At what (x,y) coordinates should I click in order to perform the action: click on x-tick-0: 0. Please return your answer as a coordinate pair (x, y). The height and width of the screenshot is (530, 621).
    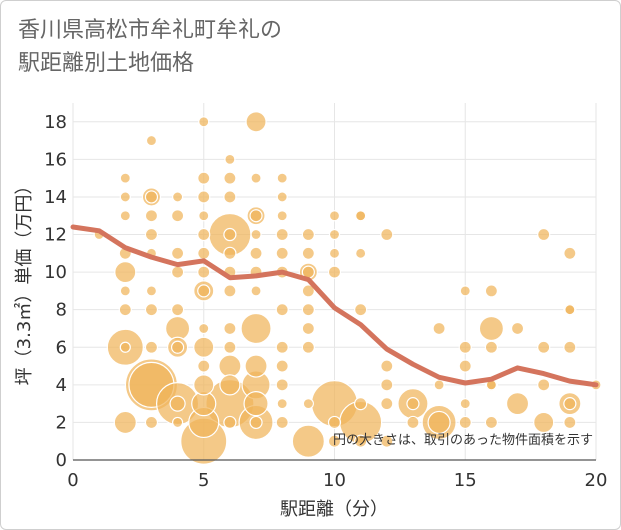
    Looking at the image, I should click on (72, 480).